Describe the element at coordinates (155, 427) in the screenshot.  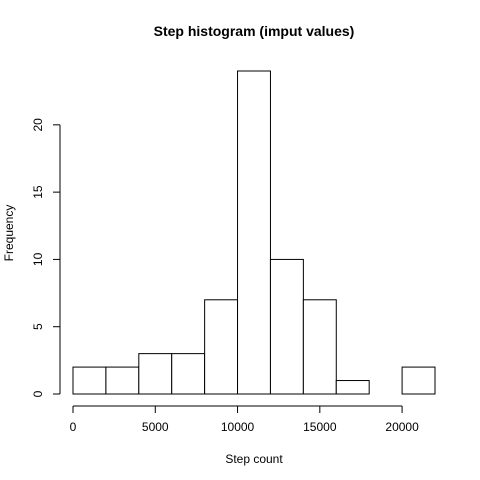
I see `x-tick-label: 5000` at that location.